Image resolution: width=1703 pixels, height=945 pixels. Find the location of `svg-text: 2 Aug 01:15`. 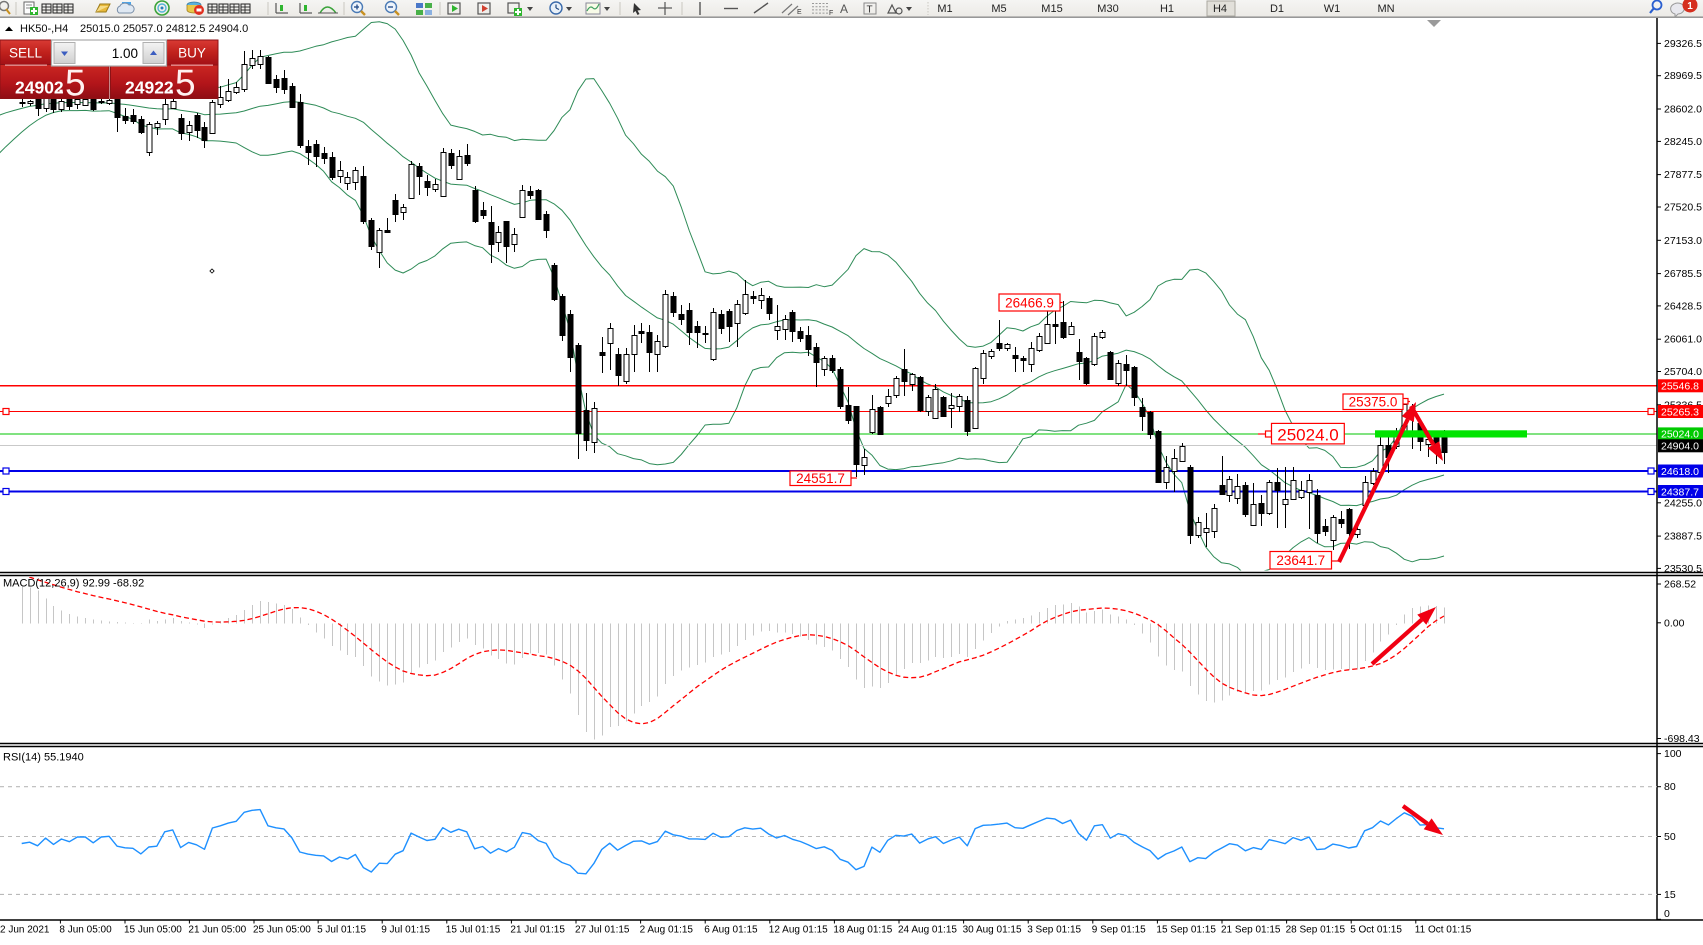

svg-text: 2 Aug 01:15 is located at coordinates (667, 930).